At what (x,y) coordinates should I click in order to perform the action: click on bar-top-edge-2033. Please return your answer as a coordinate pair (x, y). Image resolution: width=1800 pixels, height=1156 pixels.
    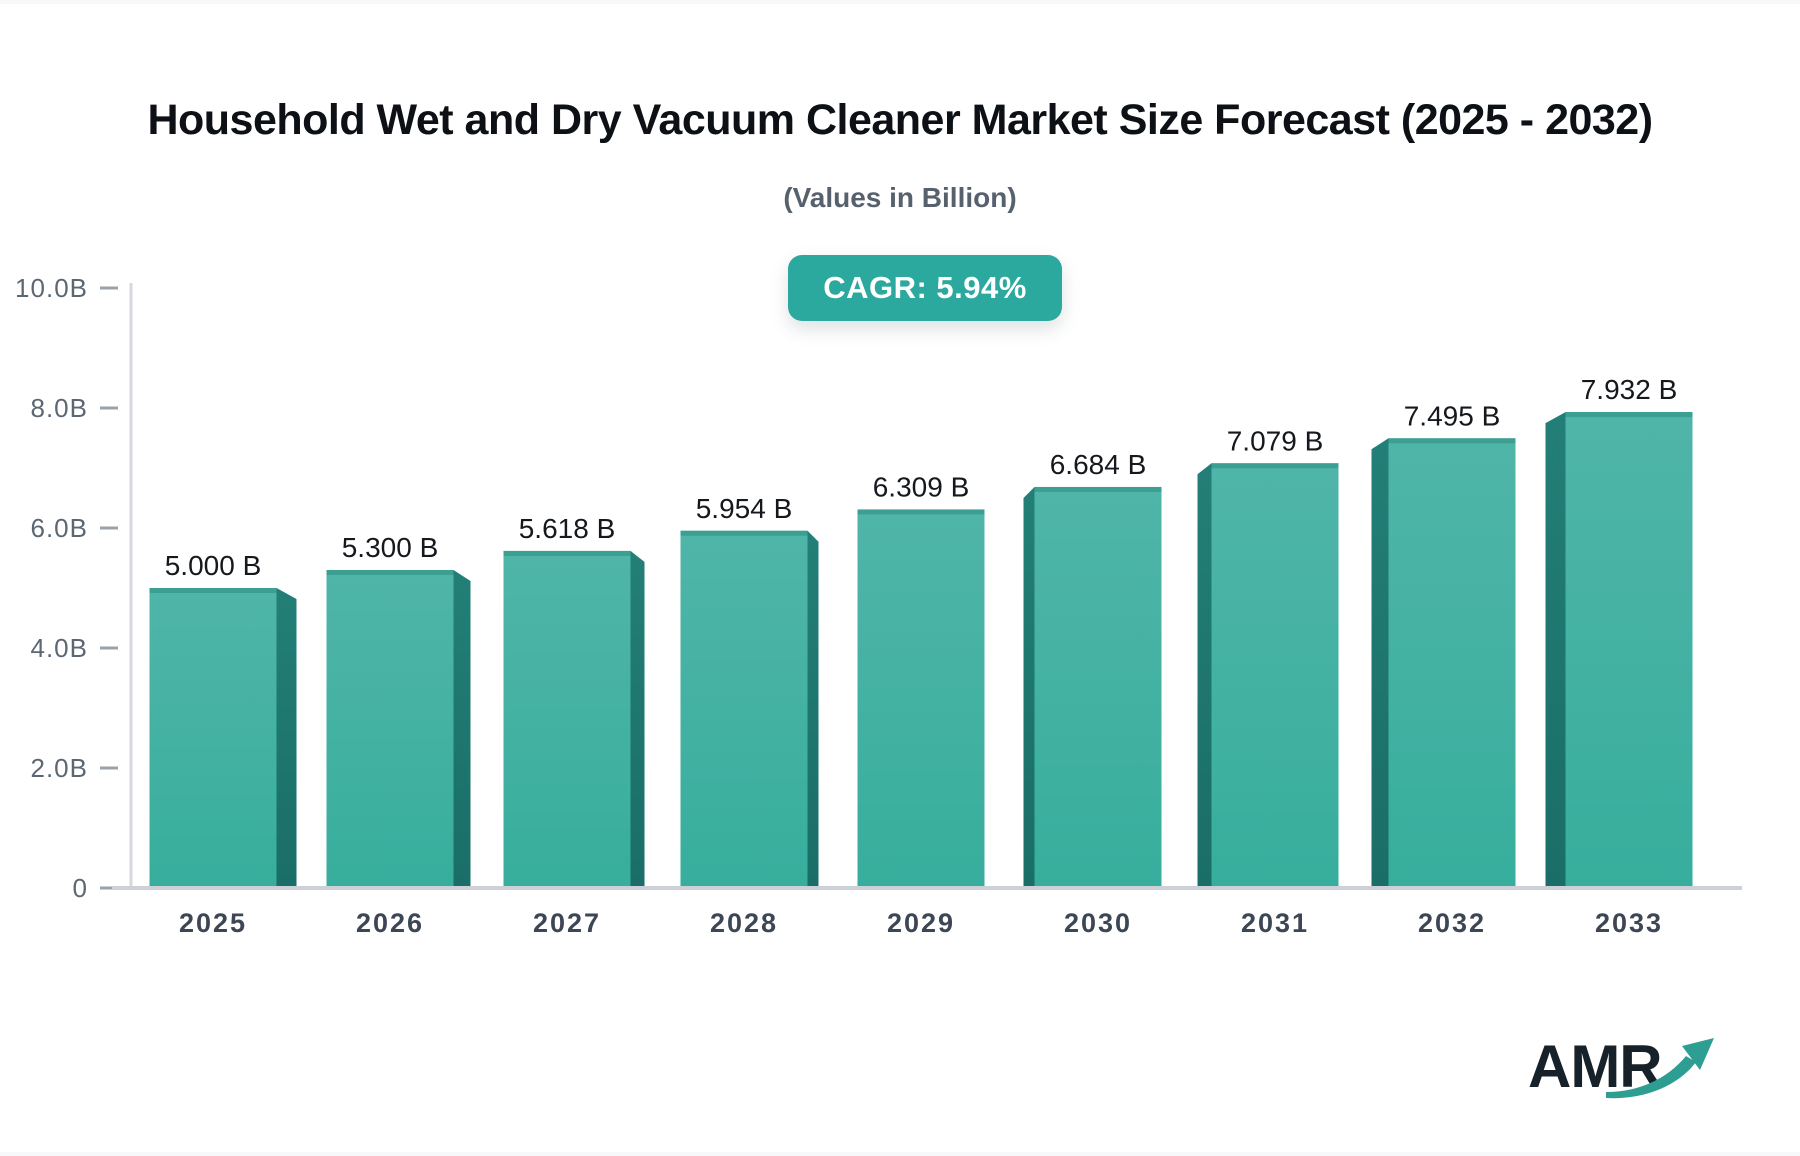
    Looking at the image, I should click on (1629, 415).